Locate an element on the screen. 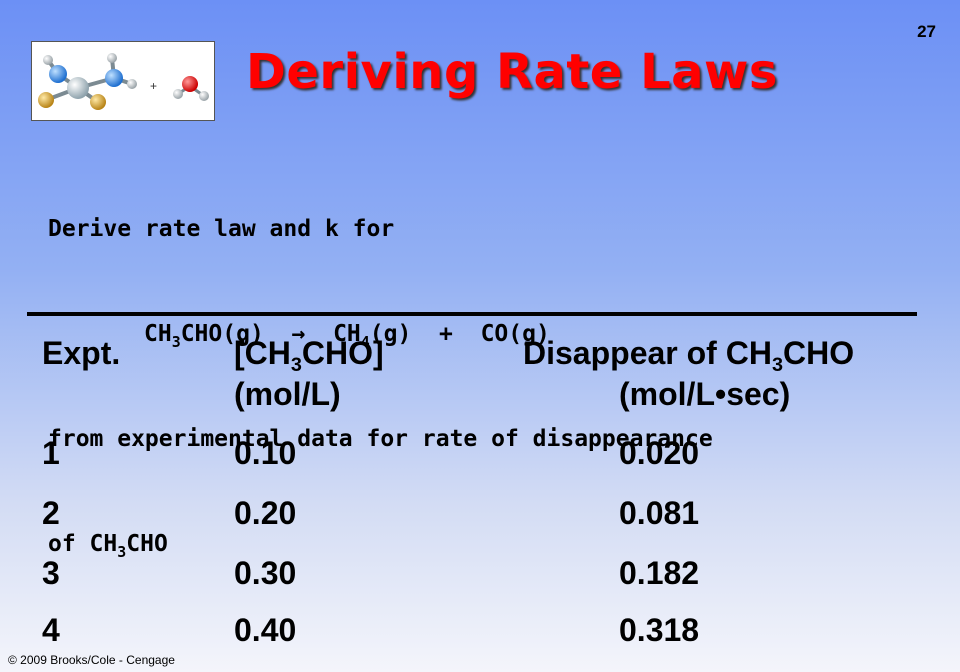 The image size is (960, 672). rate-pre: Disappear of CH is located at coordinates (647, 353).